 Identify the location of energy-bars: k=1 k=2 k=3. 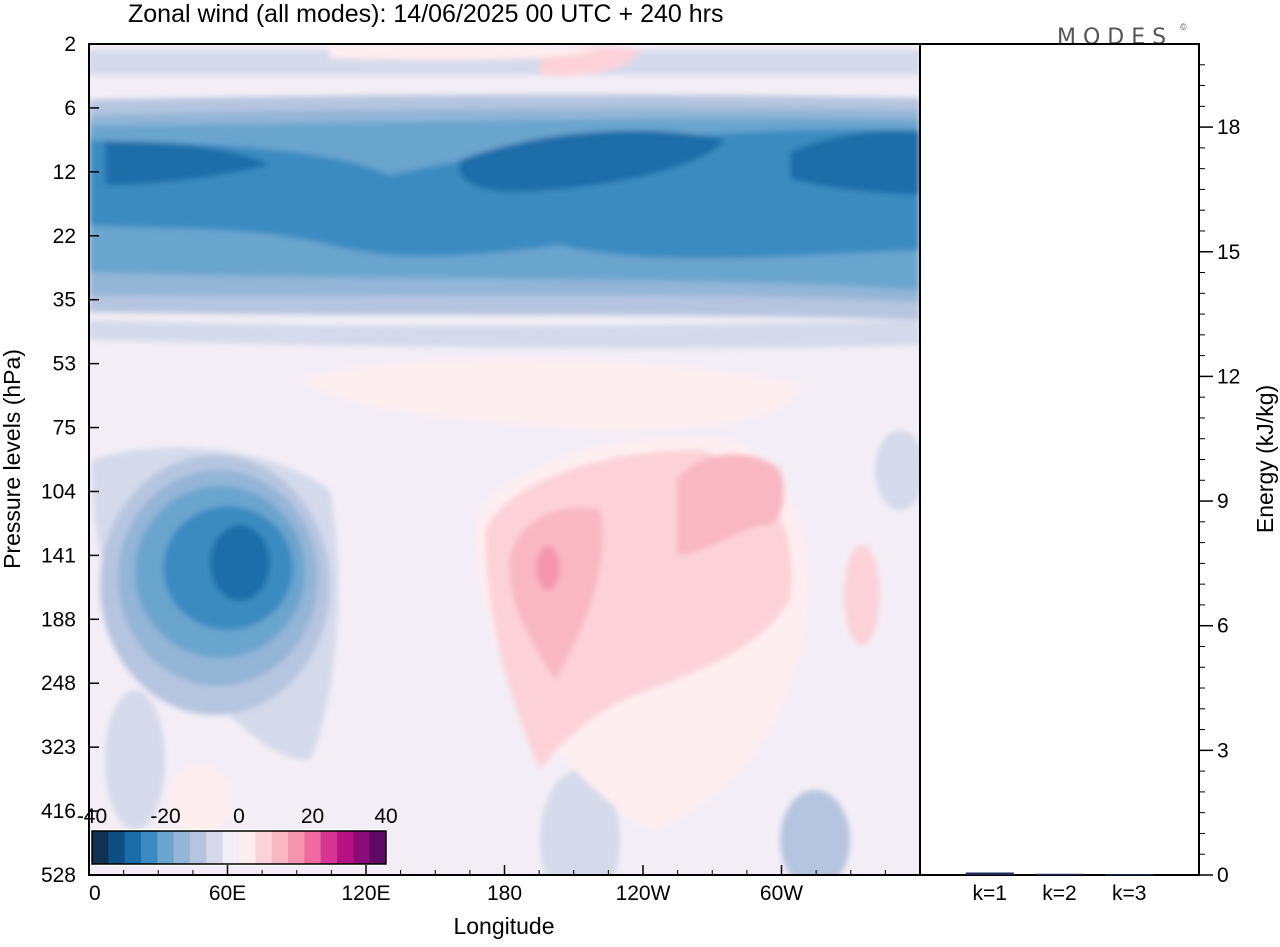
(1059, 888).